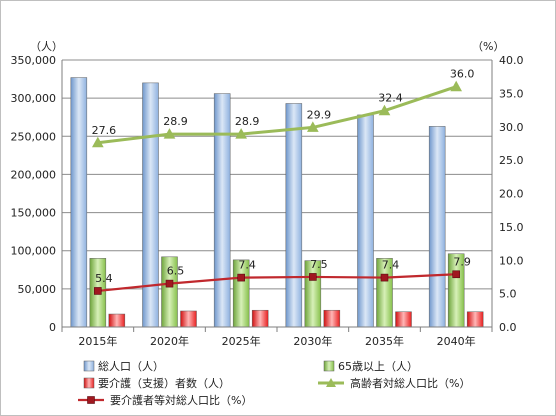  Describe the element at coordinates (462, 74) in the screenshot. I see `data-label-1: 36.0` at that location.